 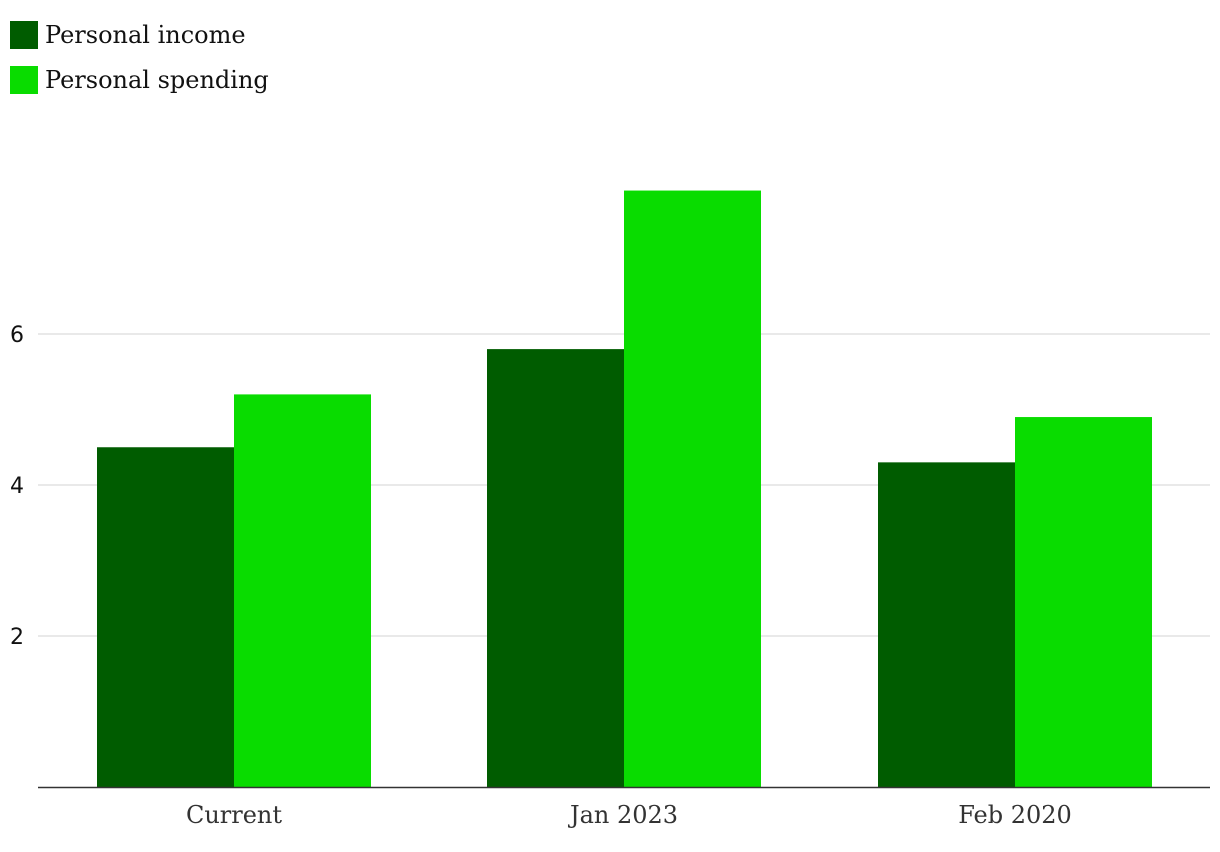 I want to click on legend-item-personal-income: Personal income, so click(x=139, y=34).